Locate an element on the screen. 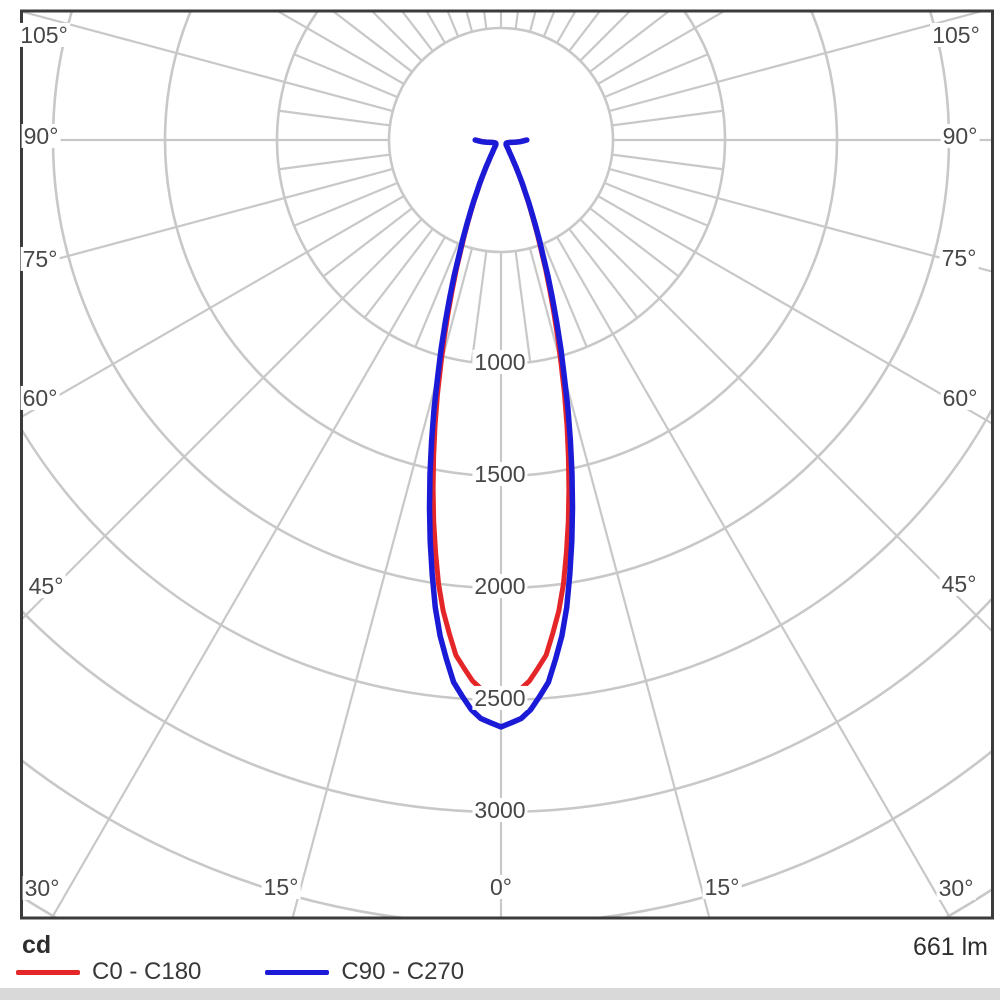 Image resolution: width=1000 pixels, height=1000 pixels. legend-item-c0-c180: C0 - C180 is located at coordinates (108, 972).